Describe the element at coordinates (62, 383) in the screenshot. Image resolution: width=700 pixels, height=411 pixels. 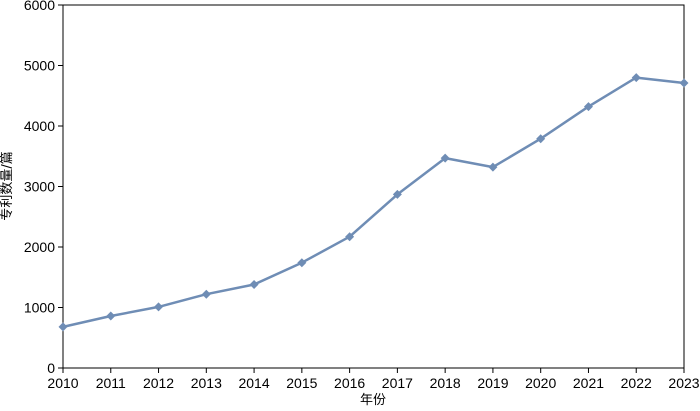
I see `x-tick-label: 2010` at that location.